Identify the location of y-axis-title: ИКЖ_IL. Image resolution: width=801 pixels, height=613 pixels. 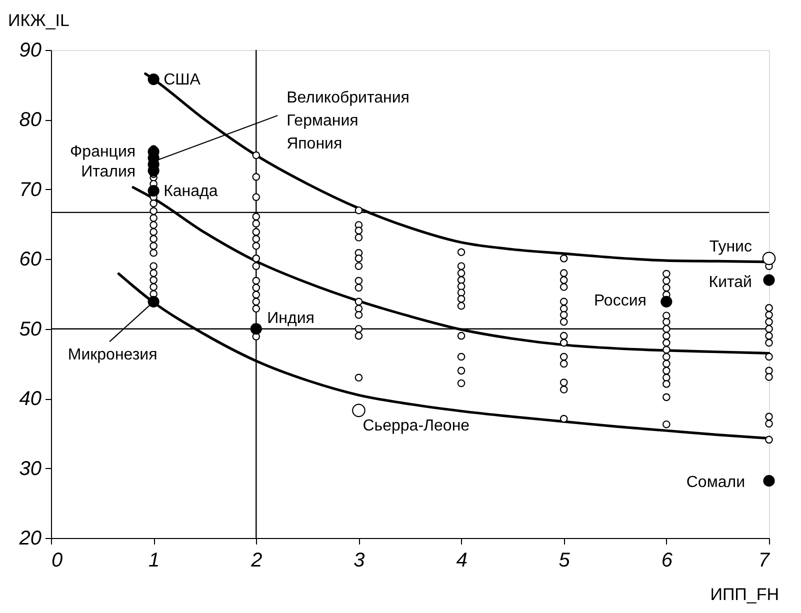
(39, 20).